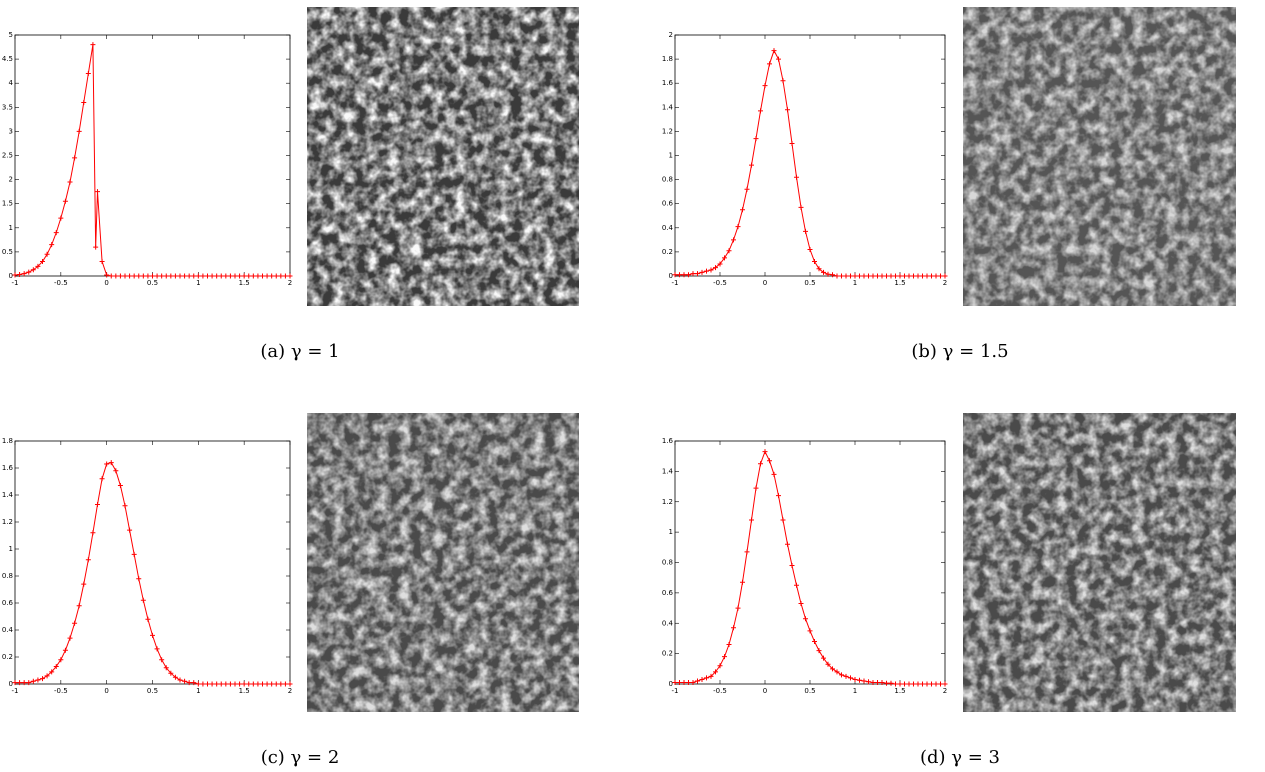 The height and width of the screenshot is (772, 1265). I want to click on x-tick-label: 2, so click(290, 283).